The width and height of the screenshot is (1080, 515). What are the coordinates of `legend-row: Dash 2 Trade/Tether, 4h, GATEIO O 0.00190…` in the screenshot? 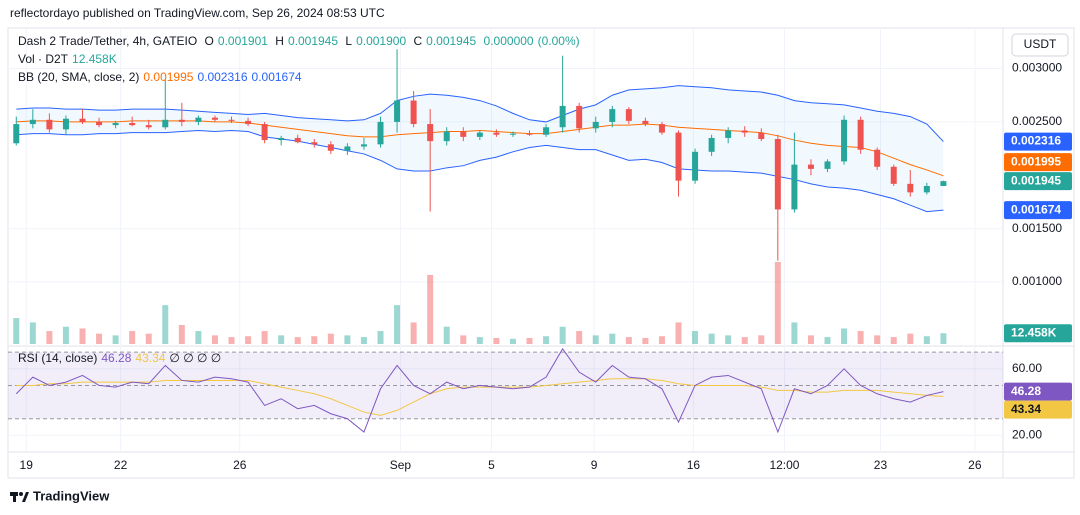 It's located at (301, 41).